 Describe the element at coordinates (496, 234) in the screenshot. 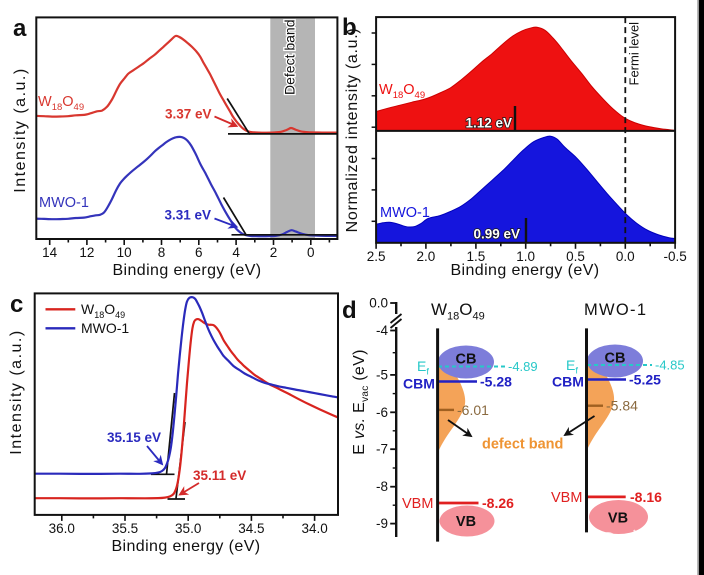

I see `svg-text: 0.99 eV` at that location.